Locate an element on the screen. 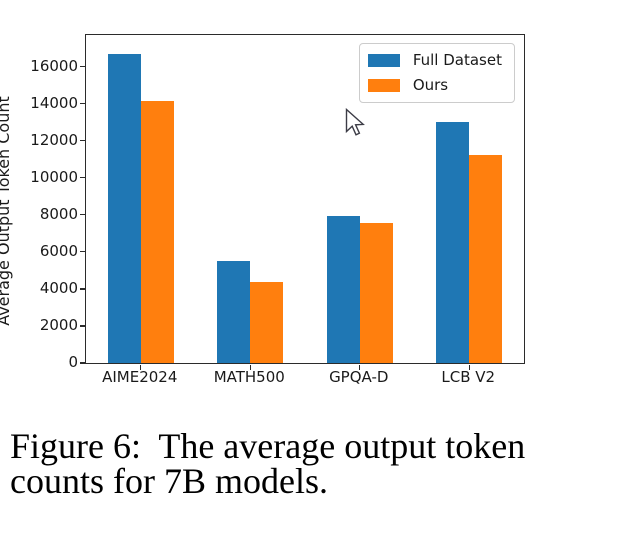  legend: Full Dataset Ours is located at coordinates (436, 73).